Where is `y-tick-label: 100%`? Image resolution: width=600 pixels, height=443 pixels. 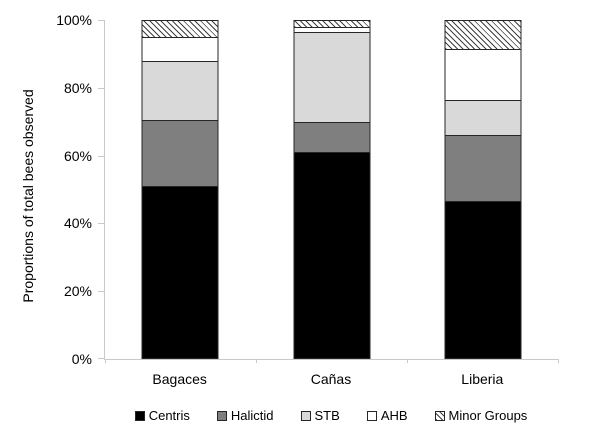
y-tick-label: 100% is located at coordinates (74, 20).